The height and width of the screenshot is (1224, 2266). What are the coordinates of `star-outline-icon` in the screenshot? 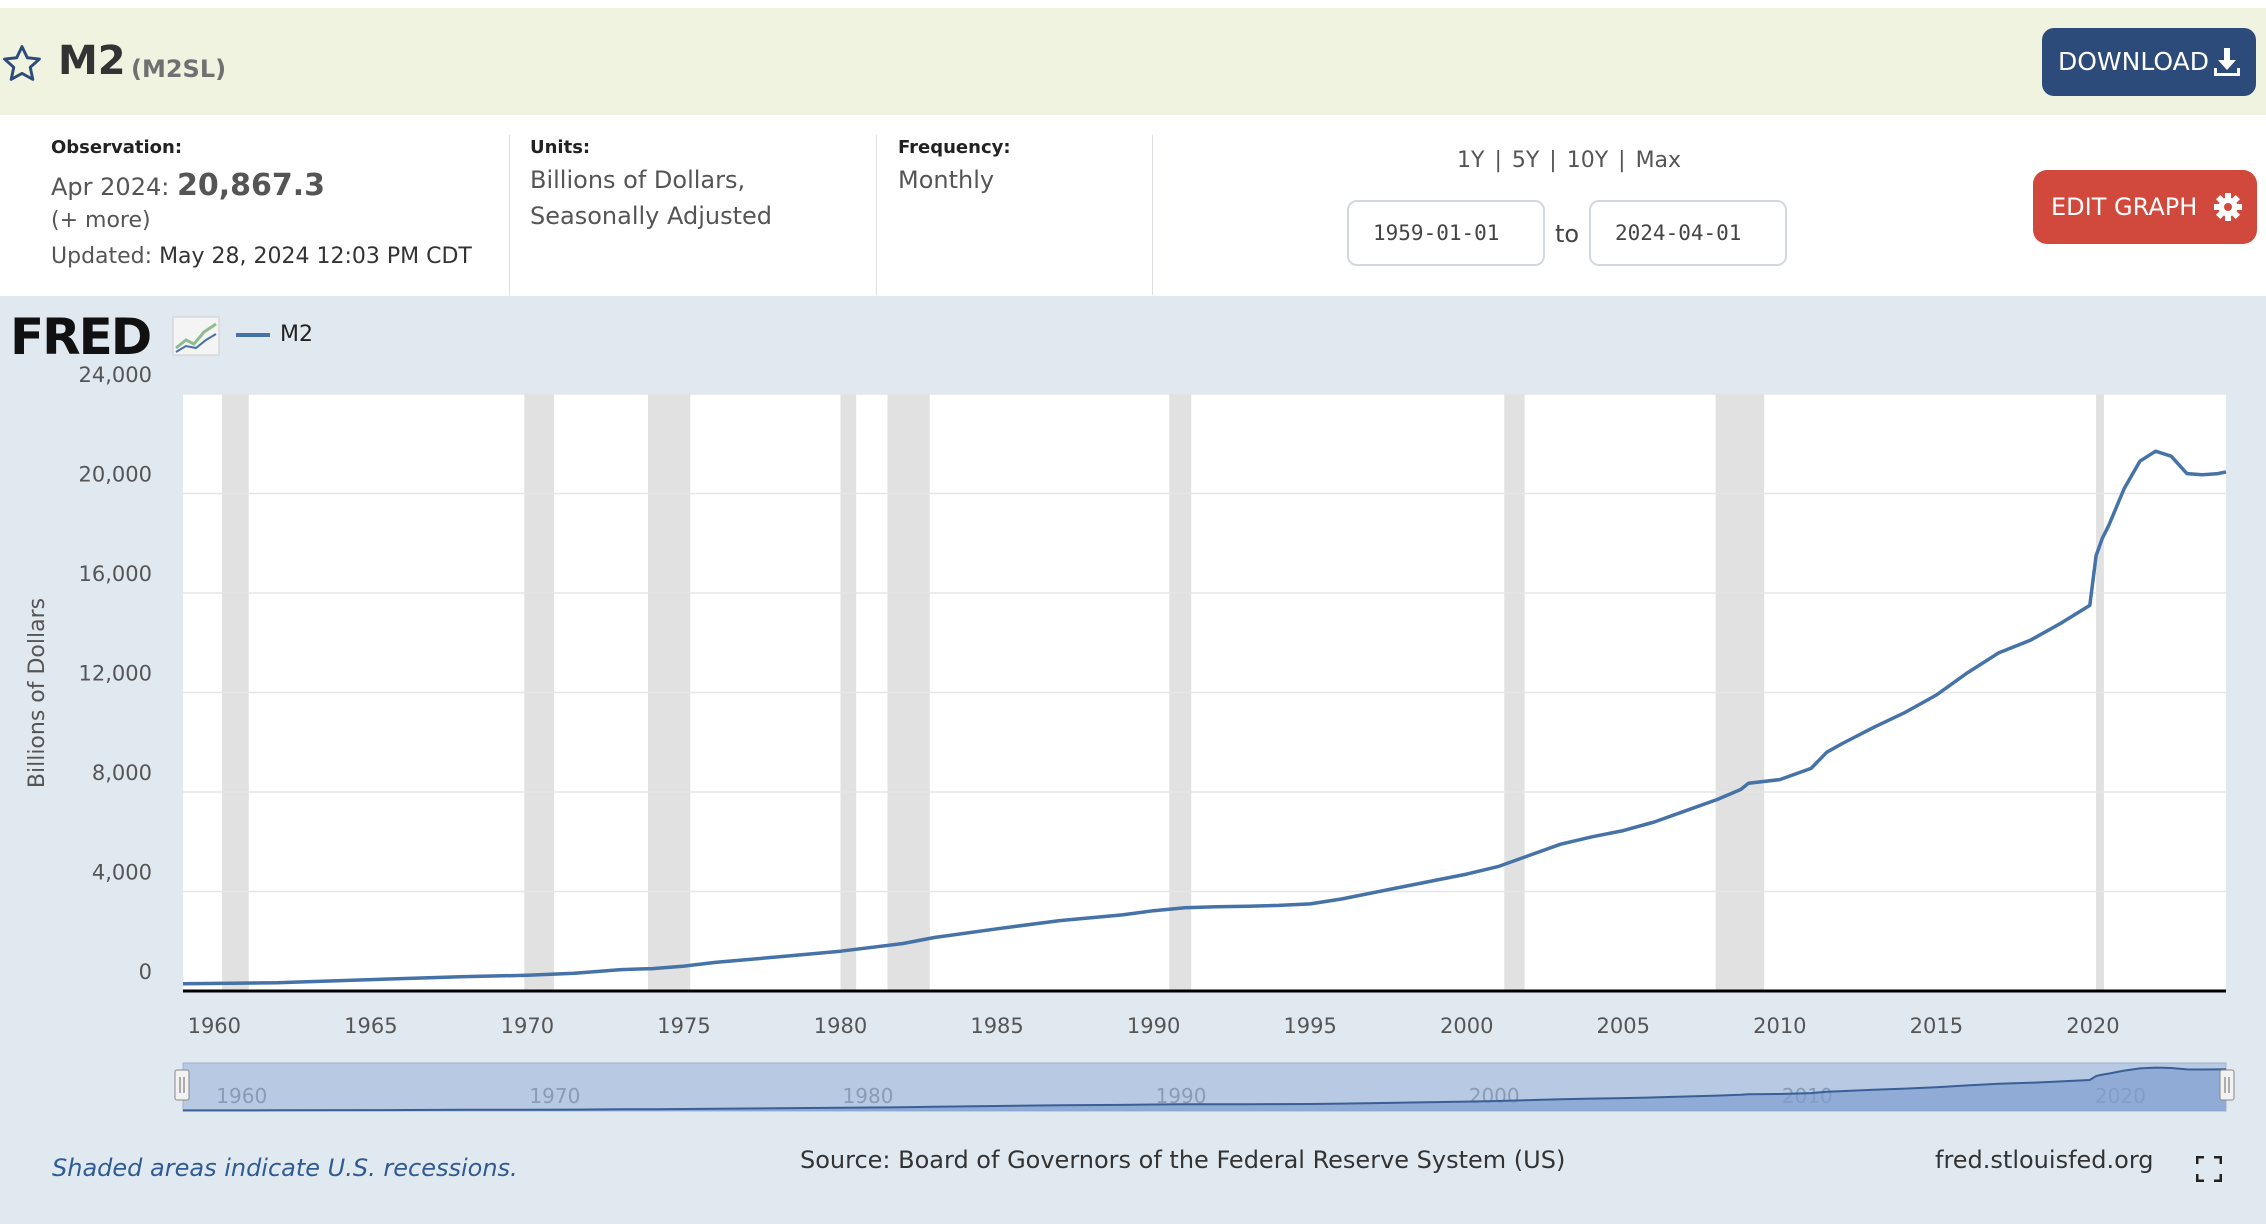 It's located at (22, 64).